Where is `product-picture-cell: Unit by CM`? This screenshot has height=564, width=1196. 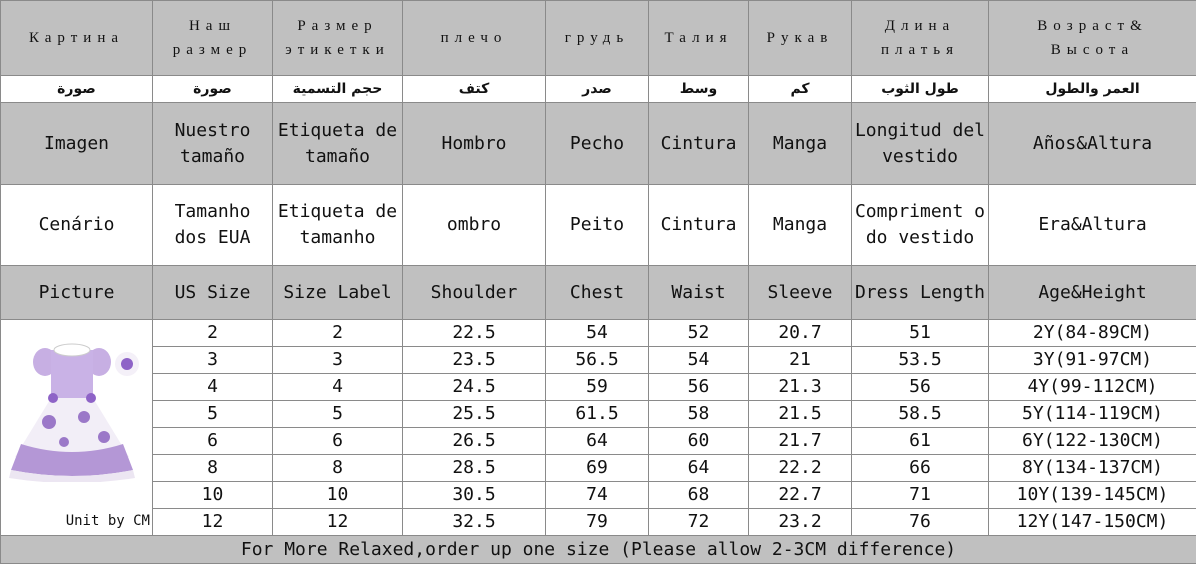 product-picture-cell: Unit by CM is located at coordinates (77, 428).